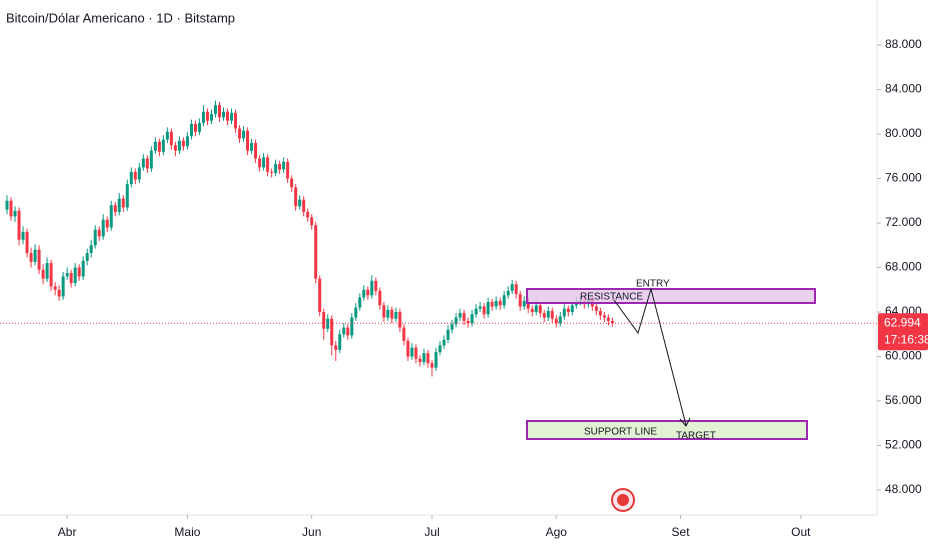 This screenshot has height=550, width=932. Describe the element at coordinates (311, 532) in the screenshot. I see `x-tick-label: Jun` at that location.